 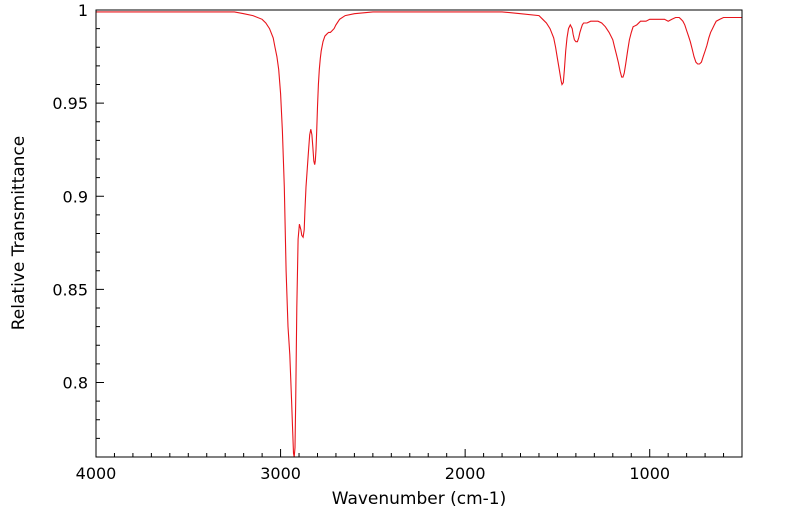 What do you see at coordinates (83, 10) in the screenshot?
I see `y-tick-label: 1` at bounding box center [83, 10].